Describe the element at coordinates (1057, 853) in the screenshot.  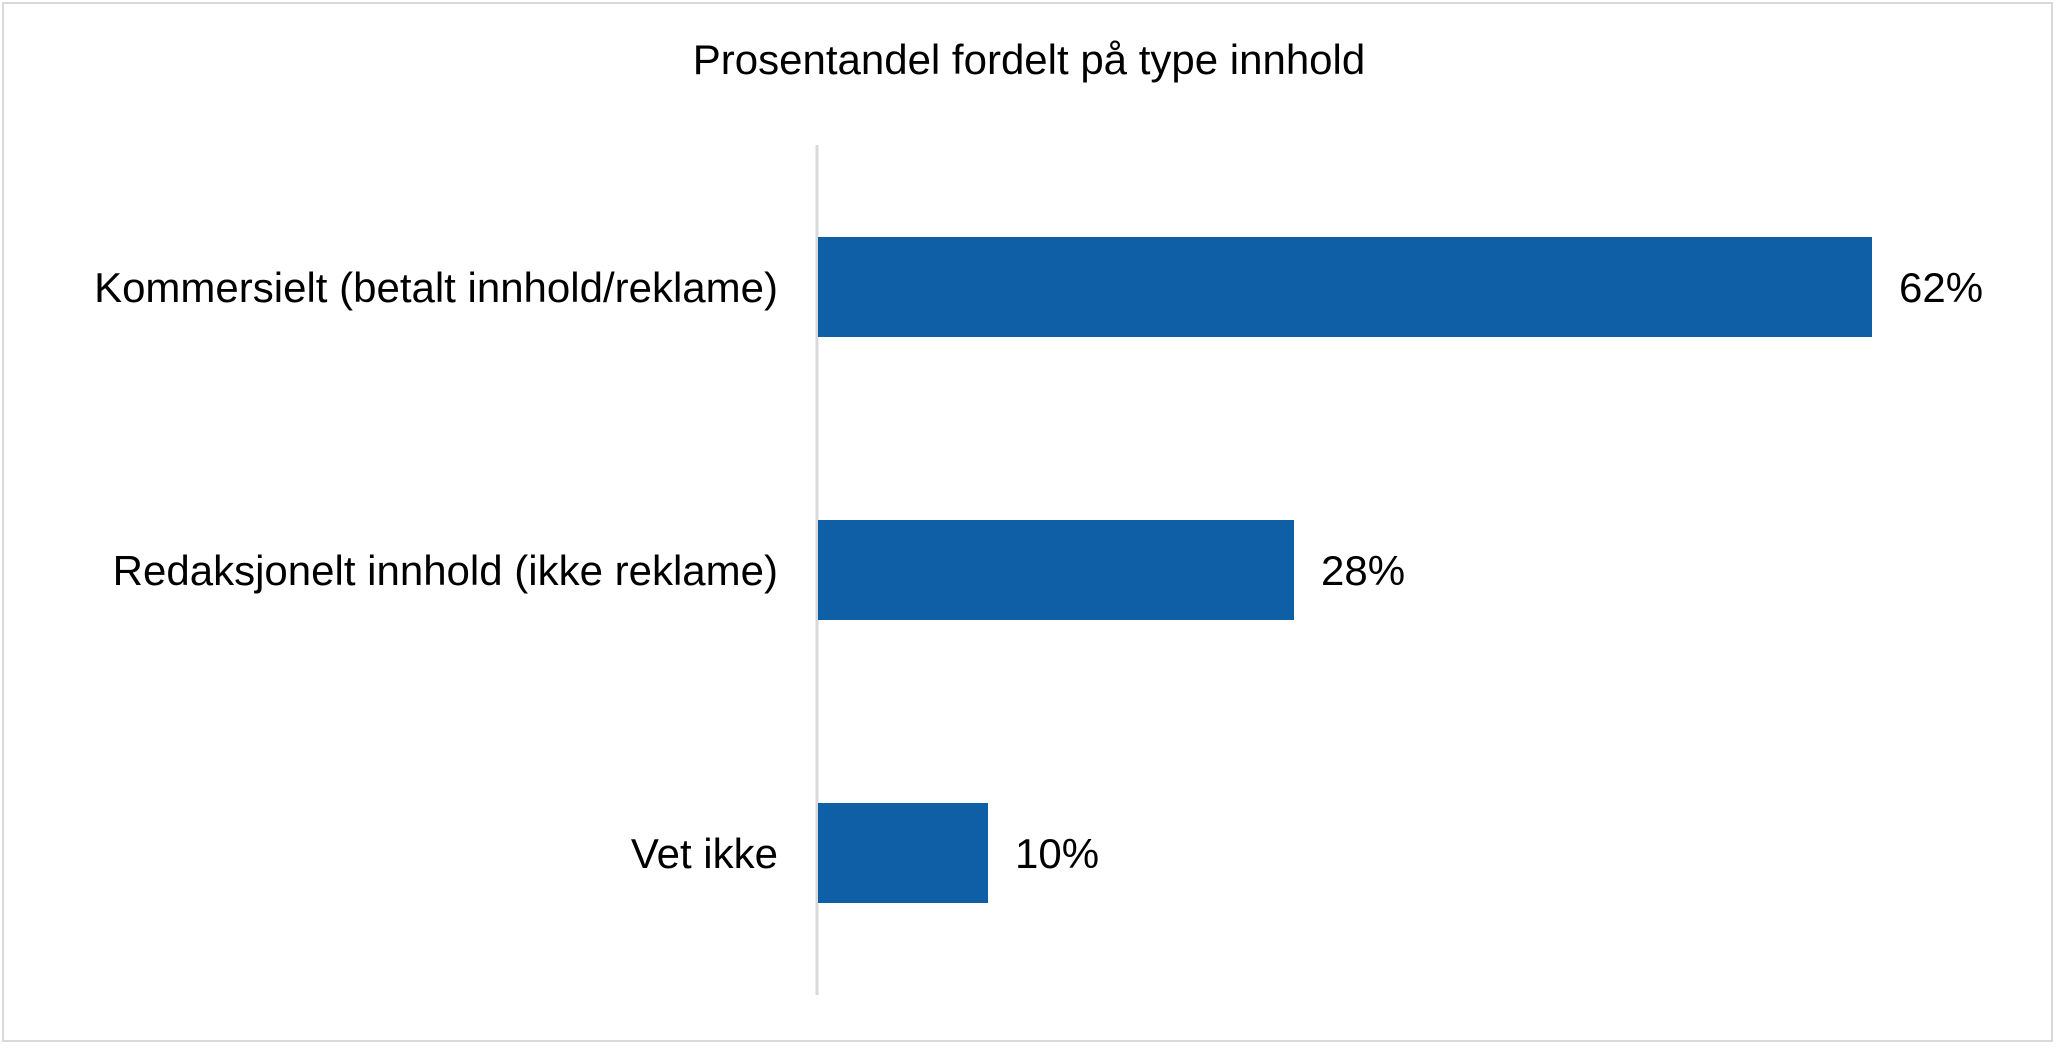
I see `data-label: 10%` at that location.